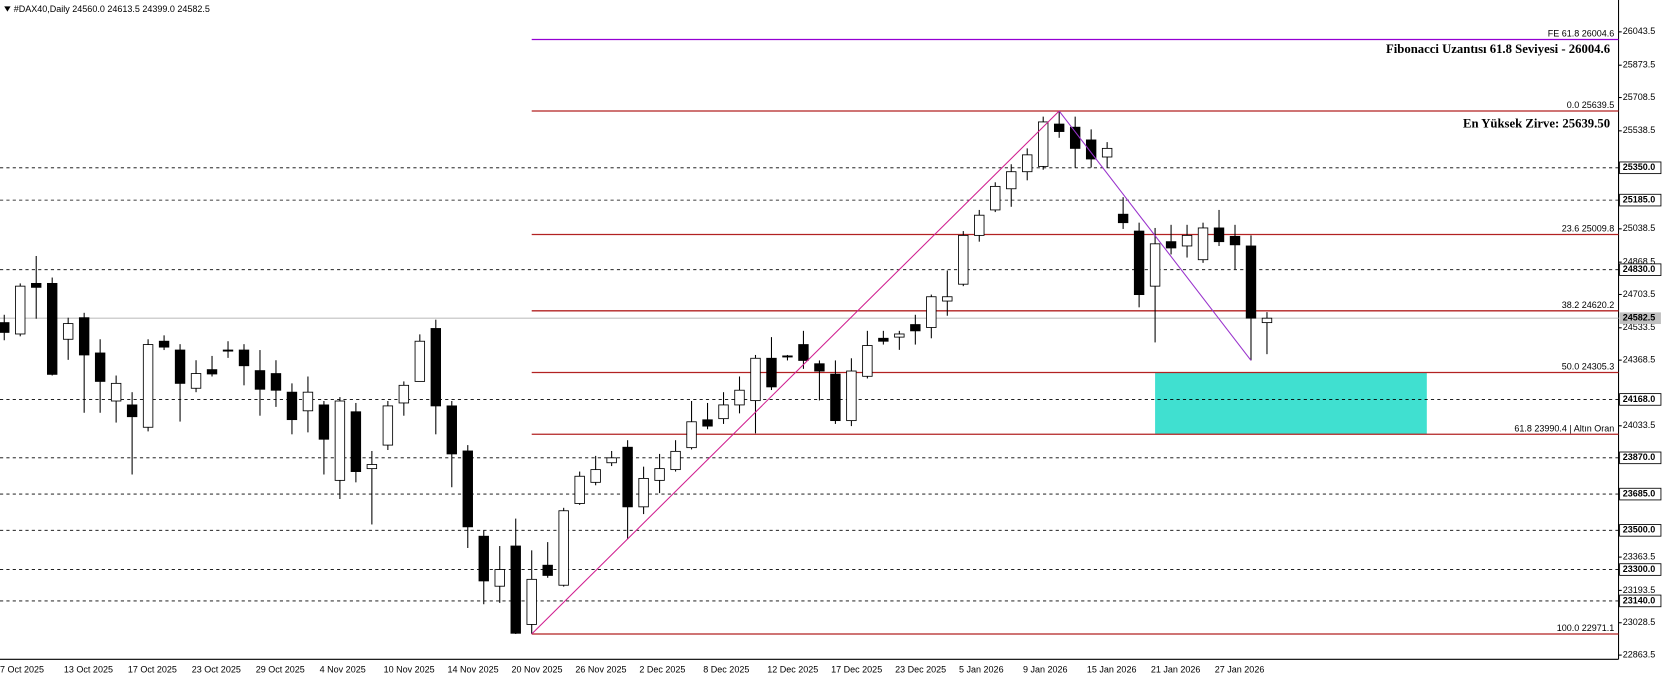 This screenshot has height=680, width=1662. I want to click on fib-label: 0.0 25639.5, so click(1591, 105).